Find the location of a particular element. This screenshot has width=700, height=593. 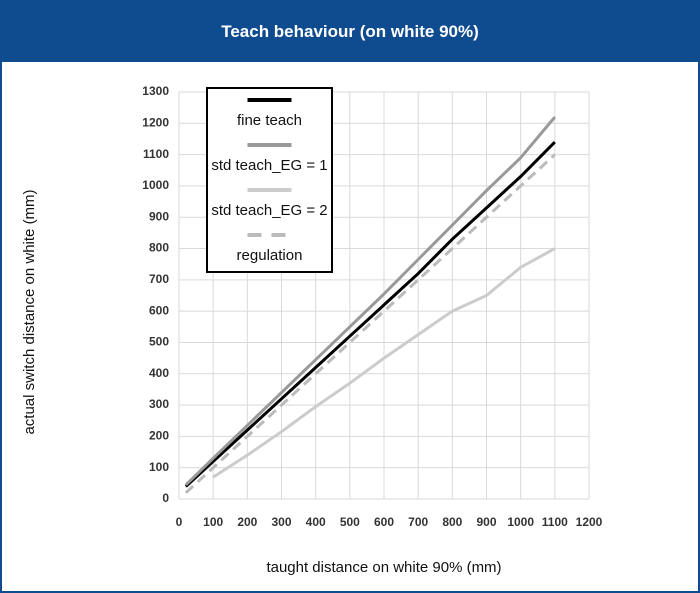

x-tick-label: 300 is located at coordinates (281, 522).